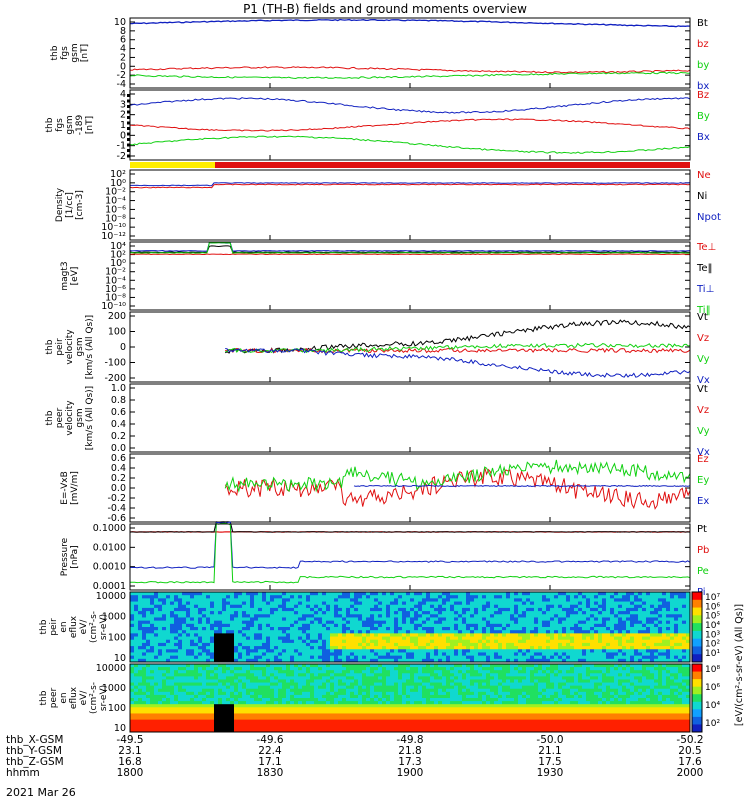 This screenshot has height=800, width=750. I want to click on series-bz, so click(410, 70).